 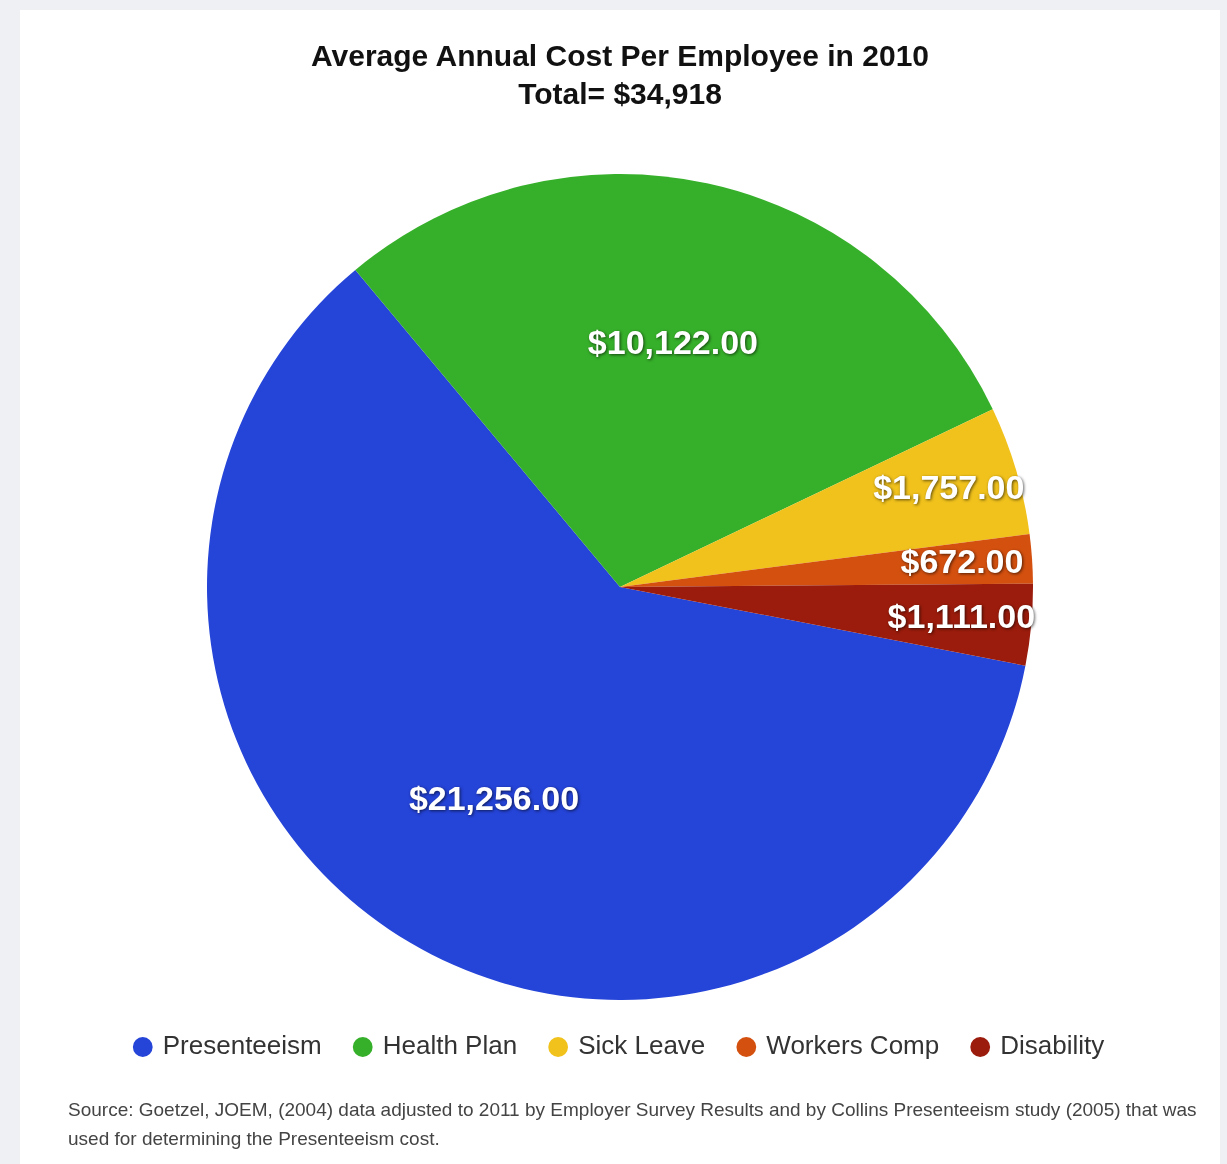 What do you see at coordinates (494, 797) in the screenshot?
I see `data-label: $21,256.00` at bounding box center [494, 797].